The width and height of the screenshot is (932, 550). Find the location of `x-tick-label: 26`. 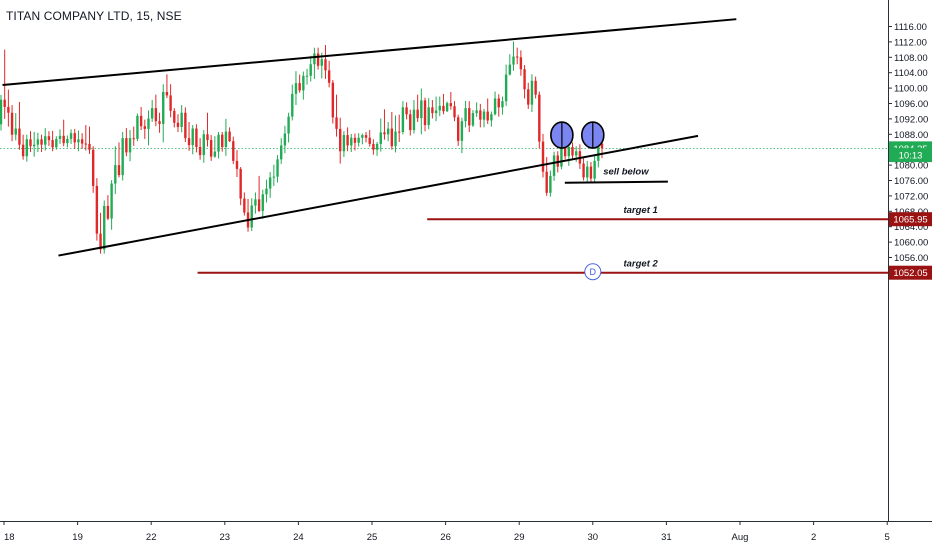

x-tick-label: 26 is located at coordinates (445, 537).